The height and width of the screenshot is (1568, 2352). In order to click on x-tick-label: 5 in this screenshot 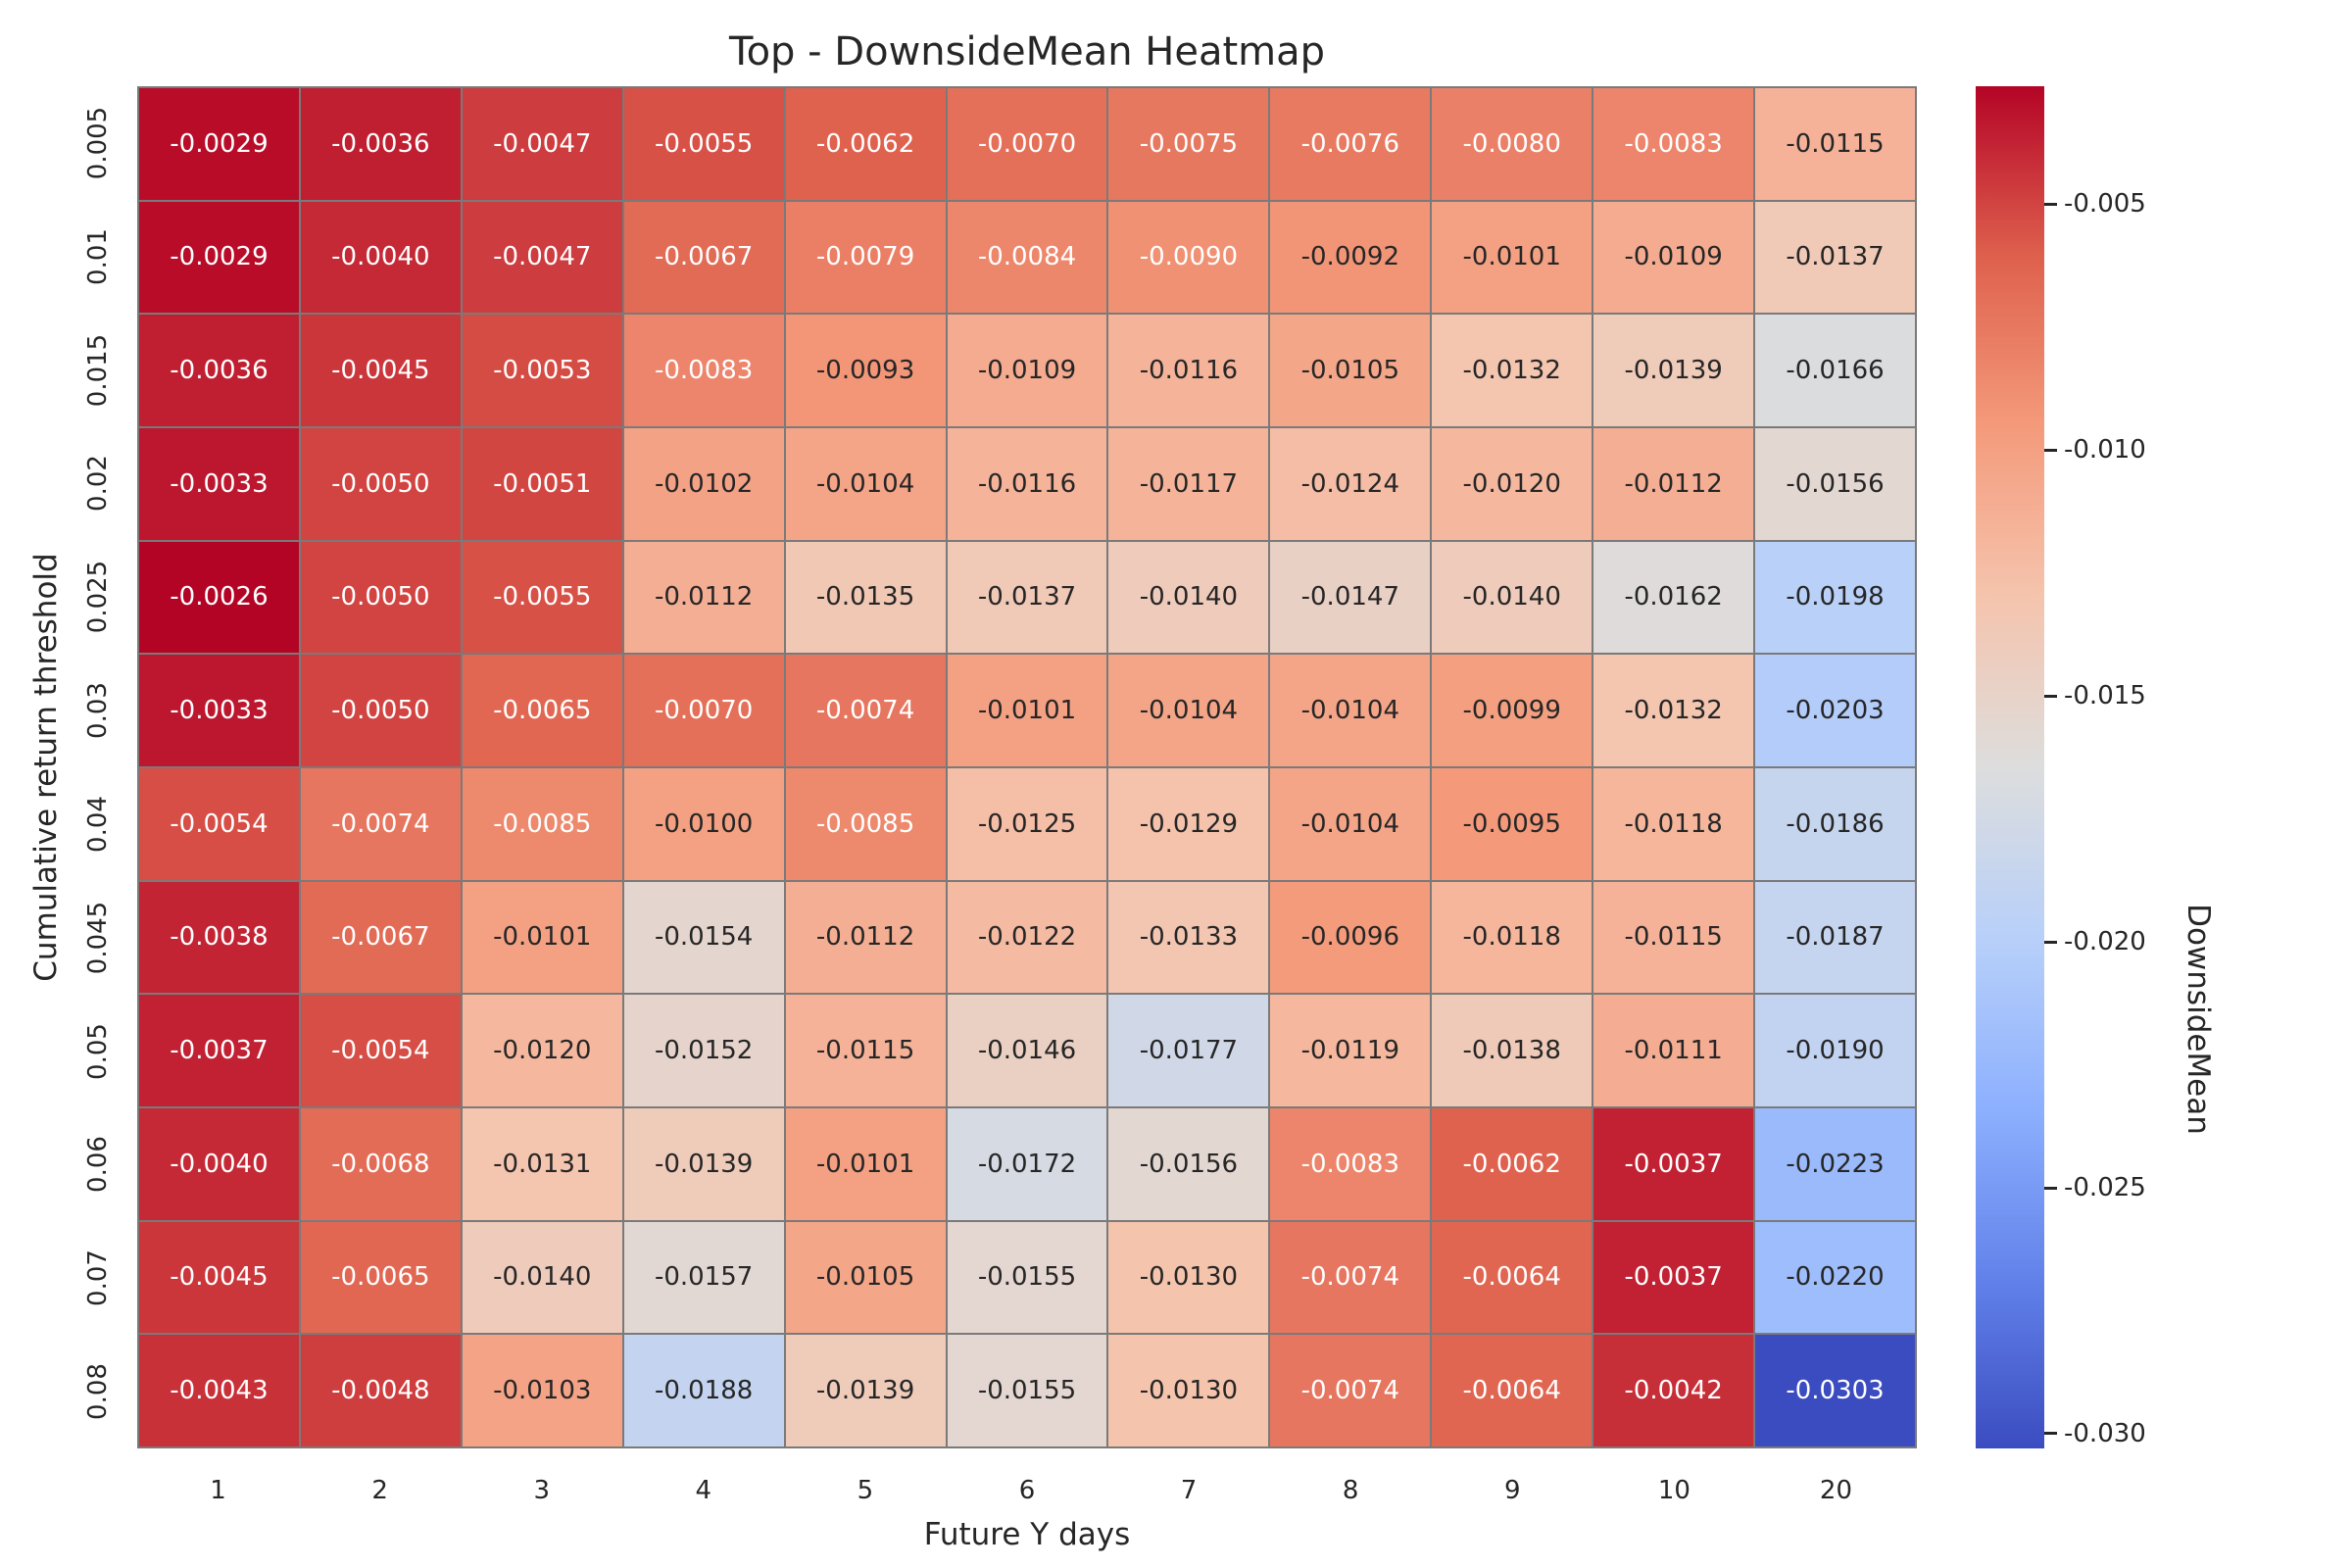, I will do `click(865, 1490)`.